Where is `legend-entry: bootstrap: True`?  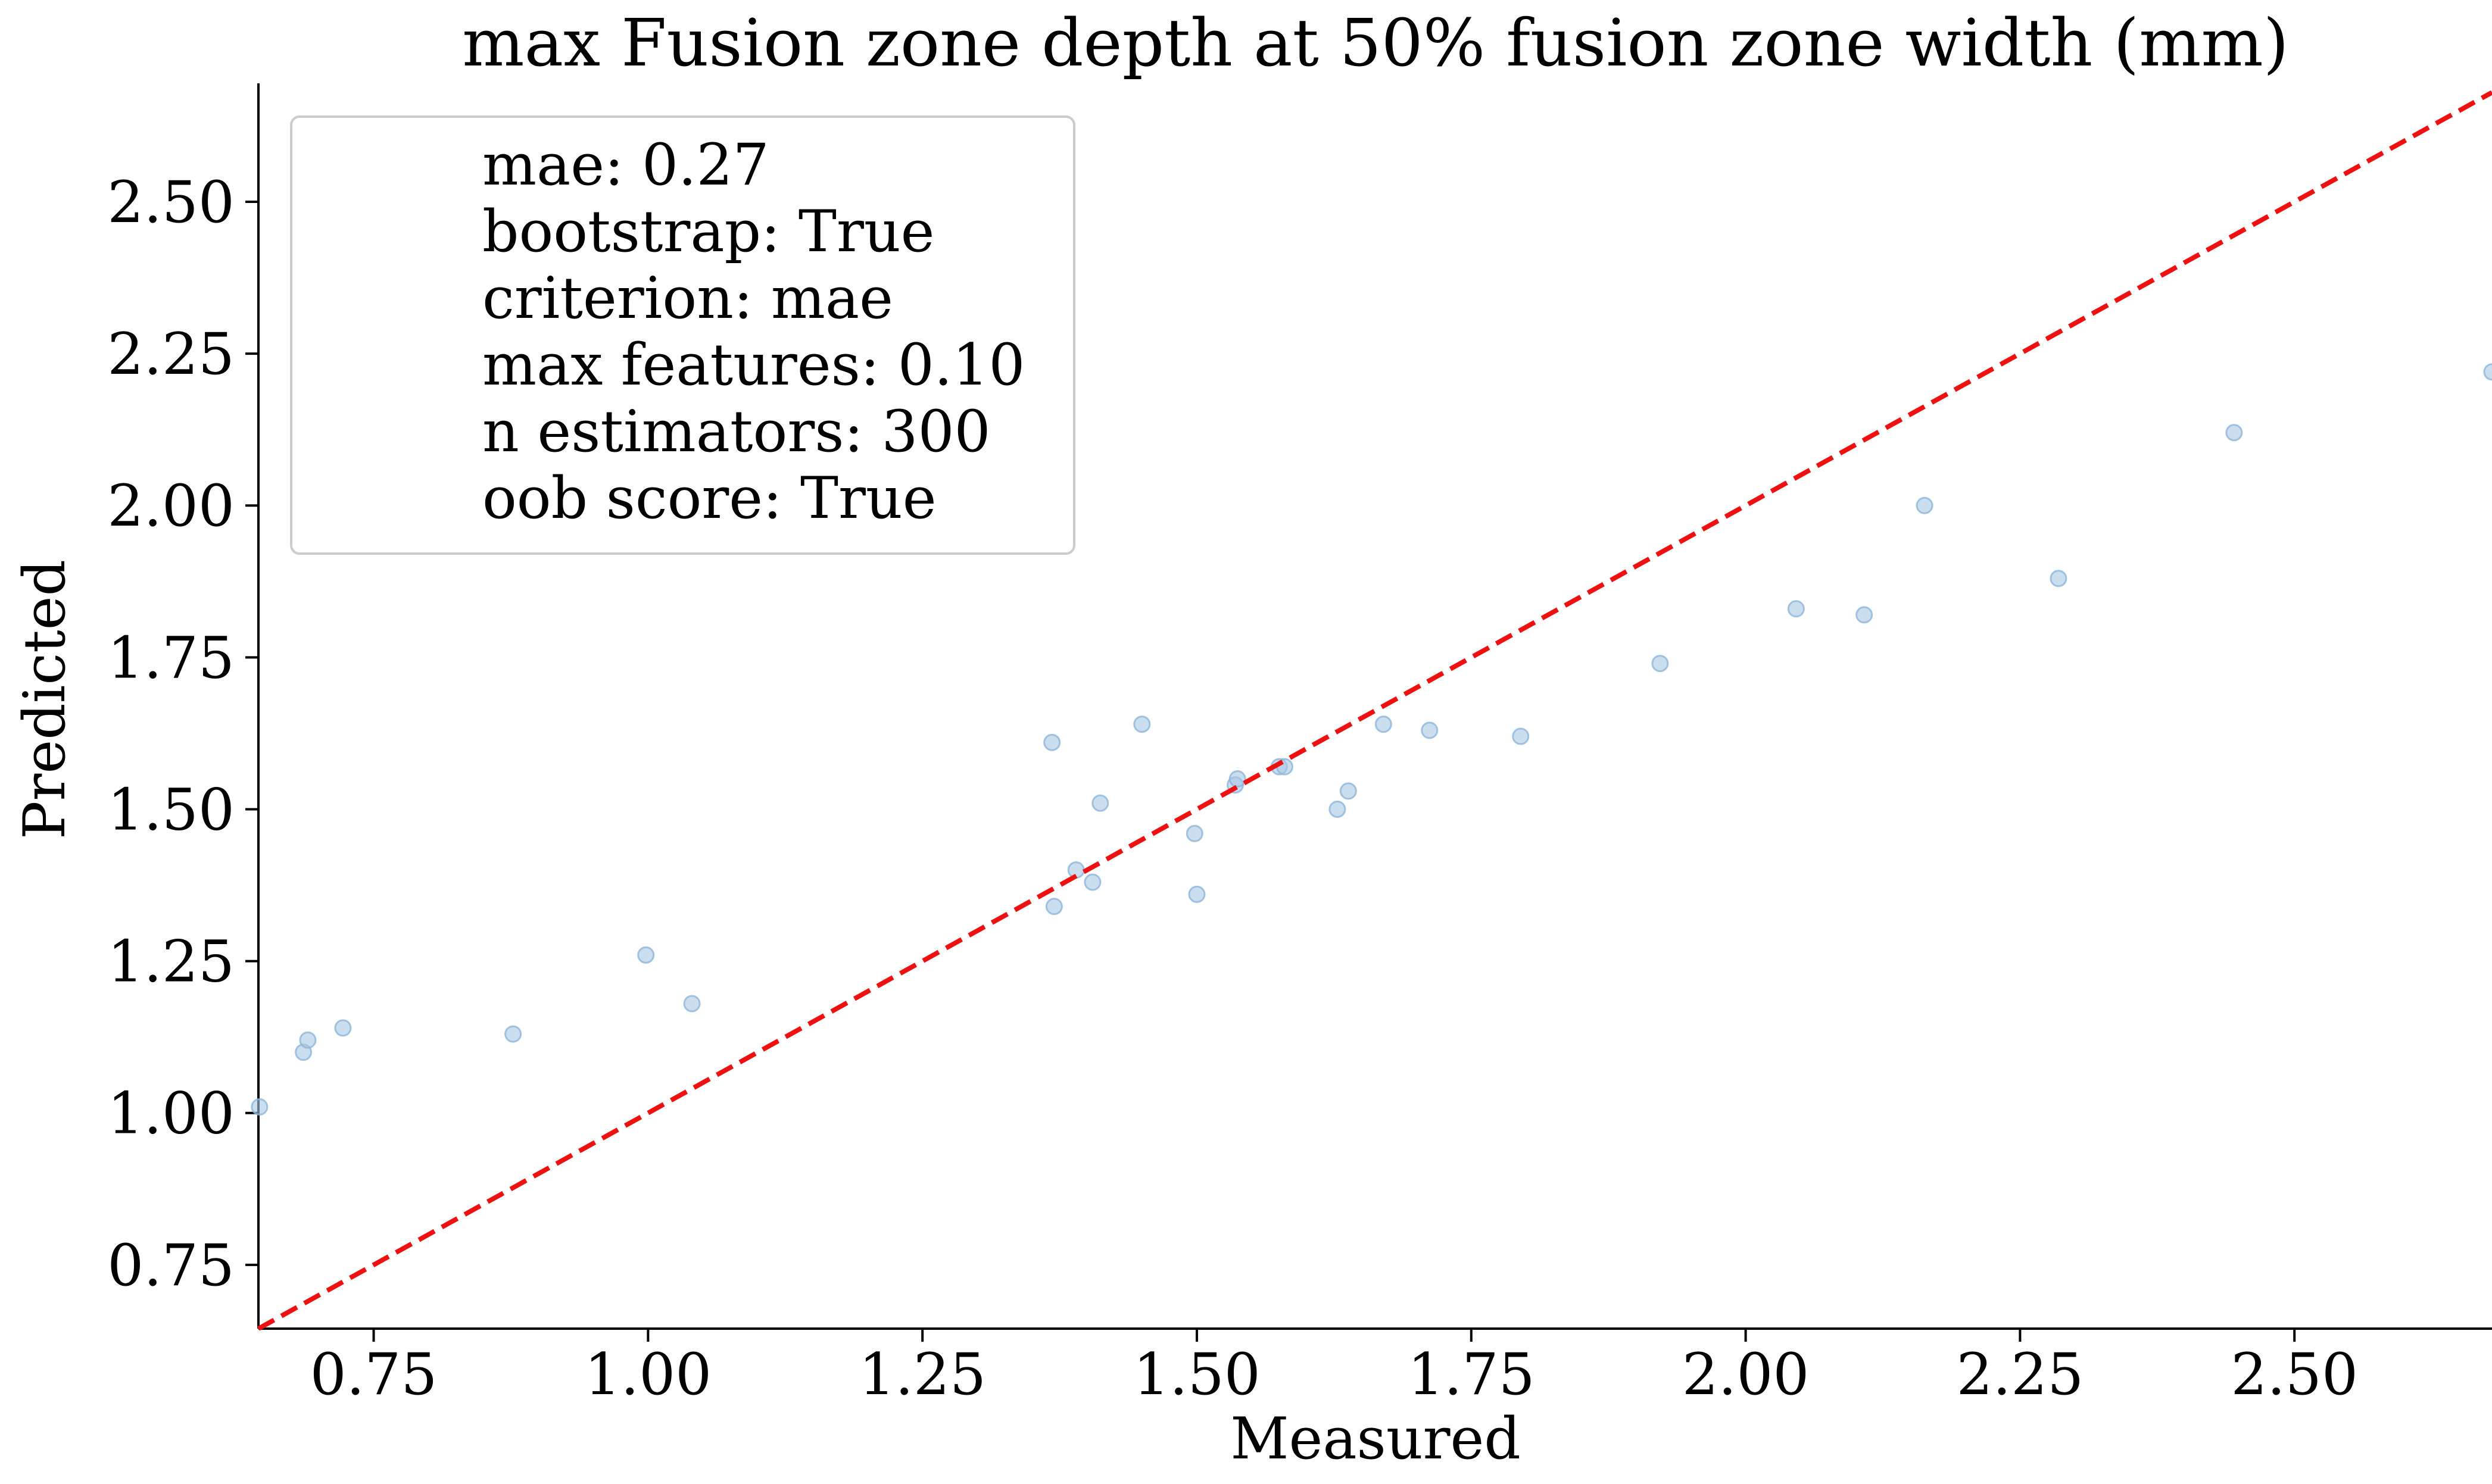 legend-entry: bootstrap: True is located at coordinates (708, 232).